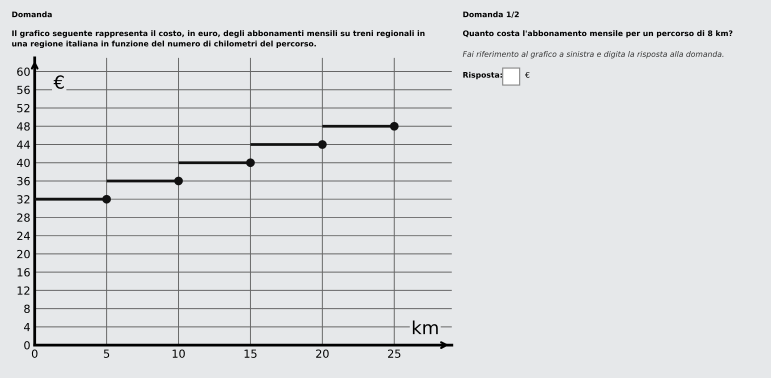  I want to click on y-tick-label: 28, so click(23, 217).